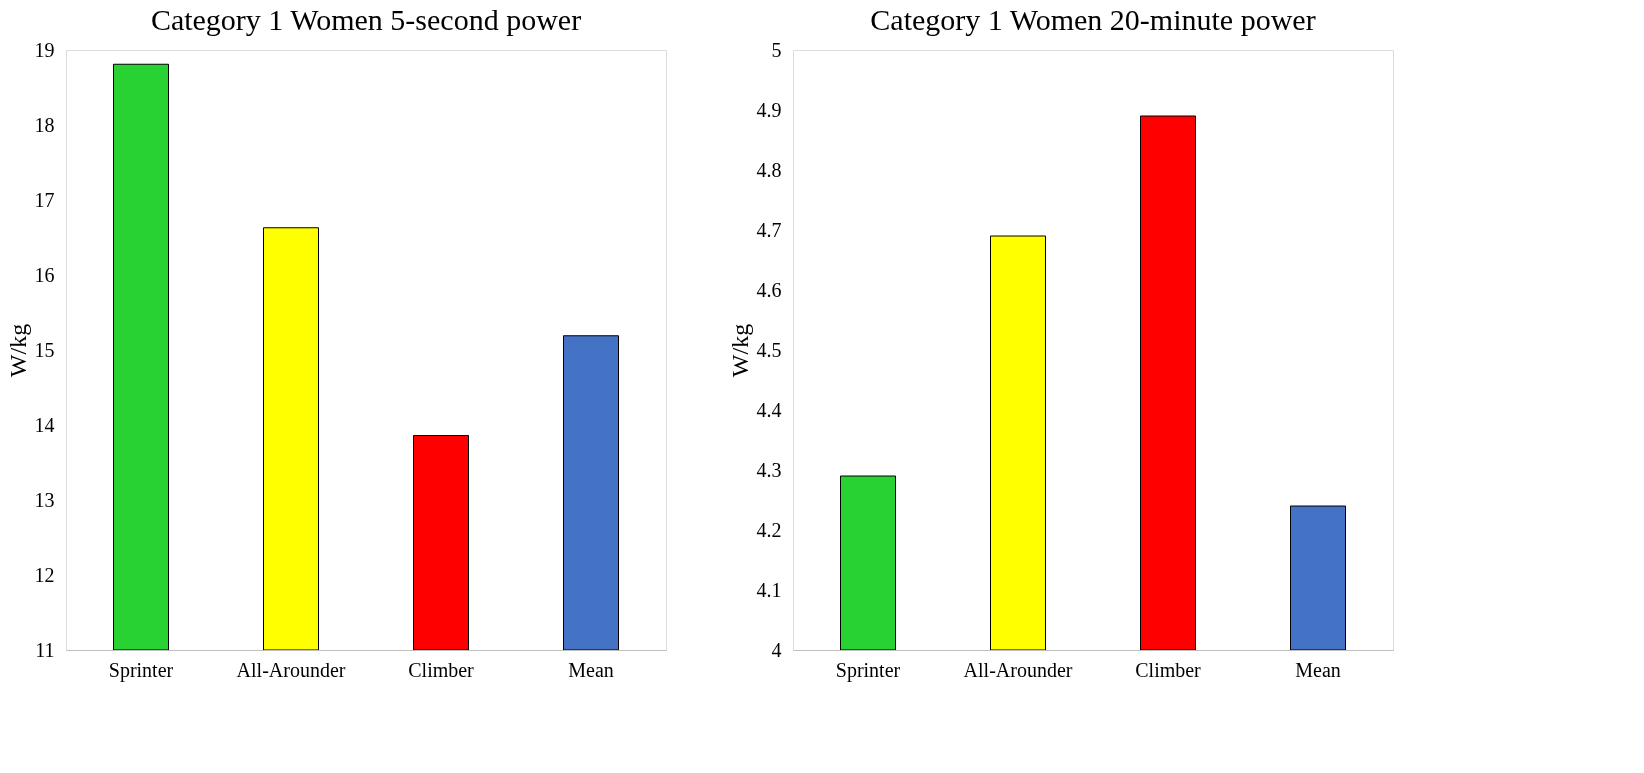 This screenshot has width=1644, height=773. What do you see at coordinates (769, 169) in the screenshot?
I see `y-tick-label: 4.8` at bounding box center [769, 169].